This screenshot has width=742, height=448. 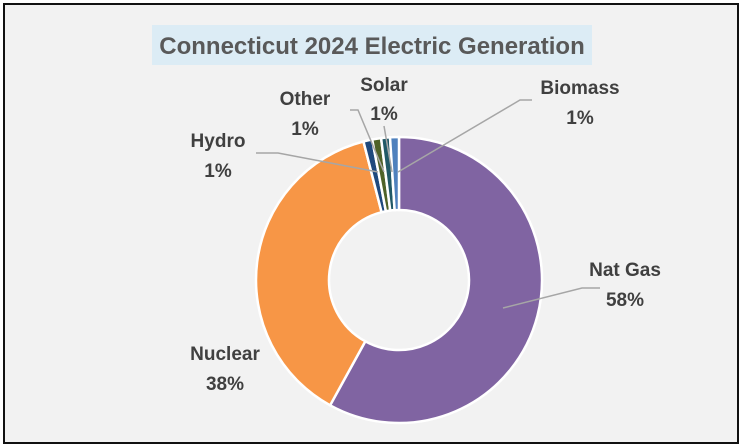 What do you see at coordinates (394, 173) in the screenshot?
I see `slice-biomass` at bounding box center [394, 173].